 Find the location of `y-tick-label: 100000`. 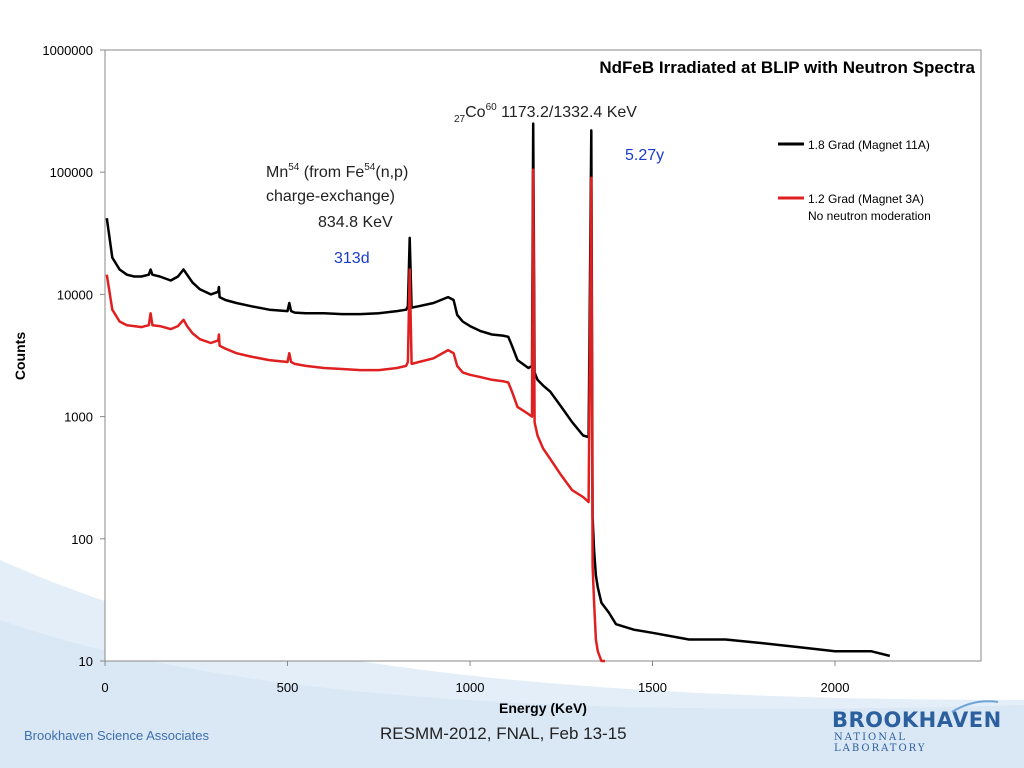

y-tick-label: 100000 is located at coordinates (71, 172).